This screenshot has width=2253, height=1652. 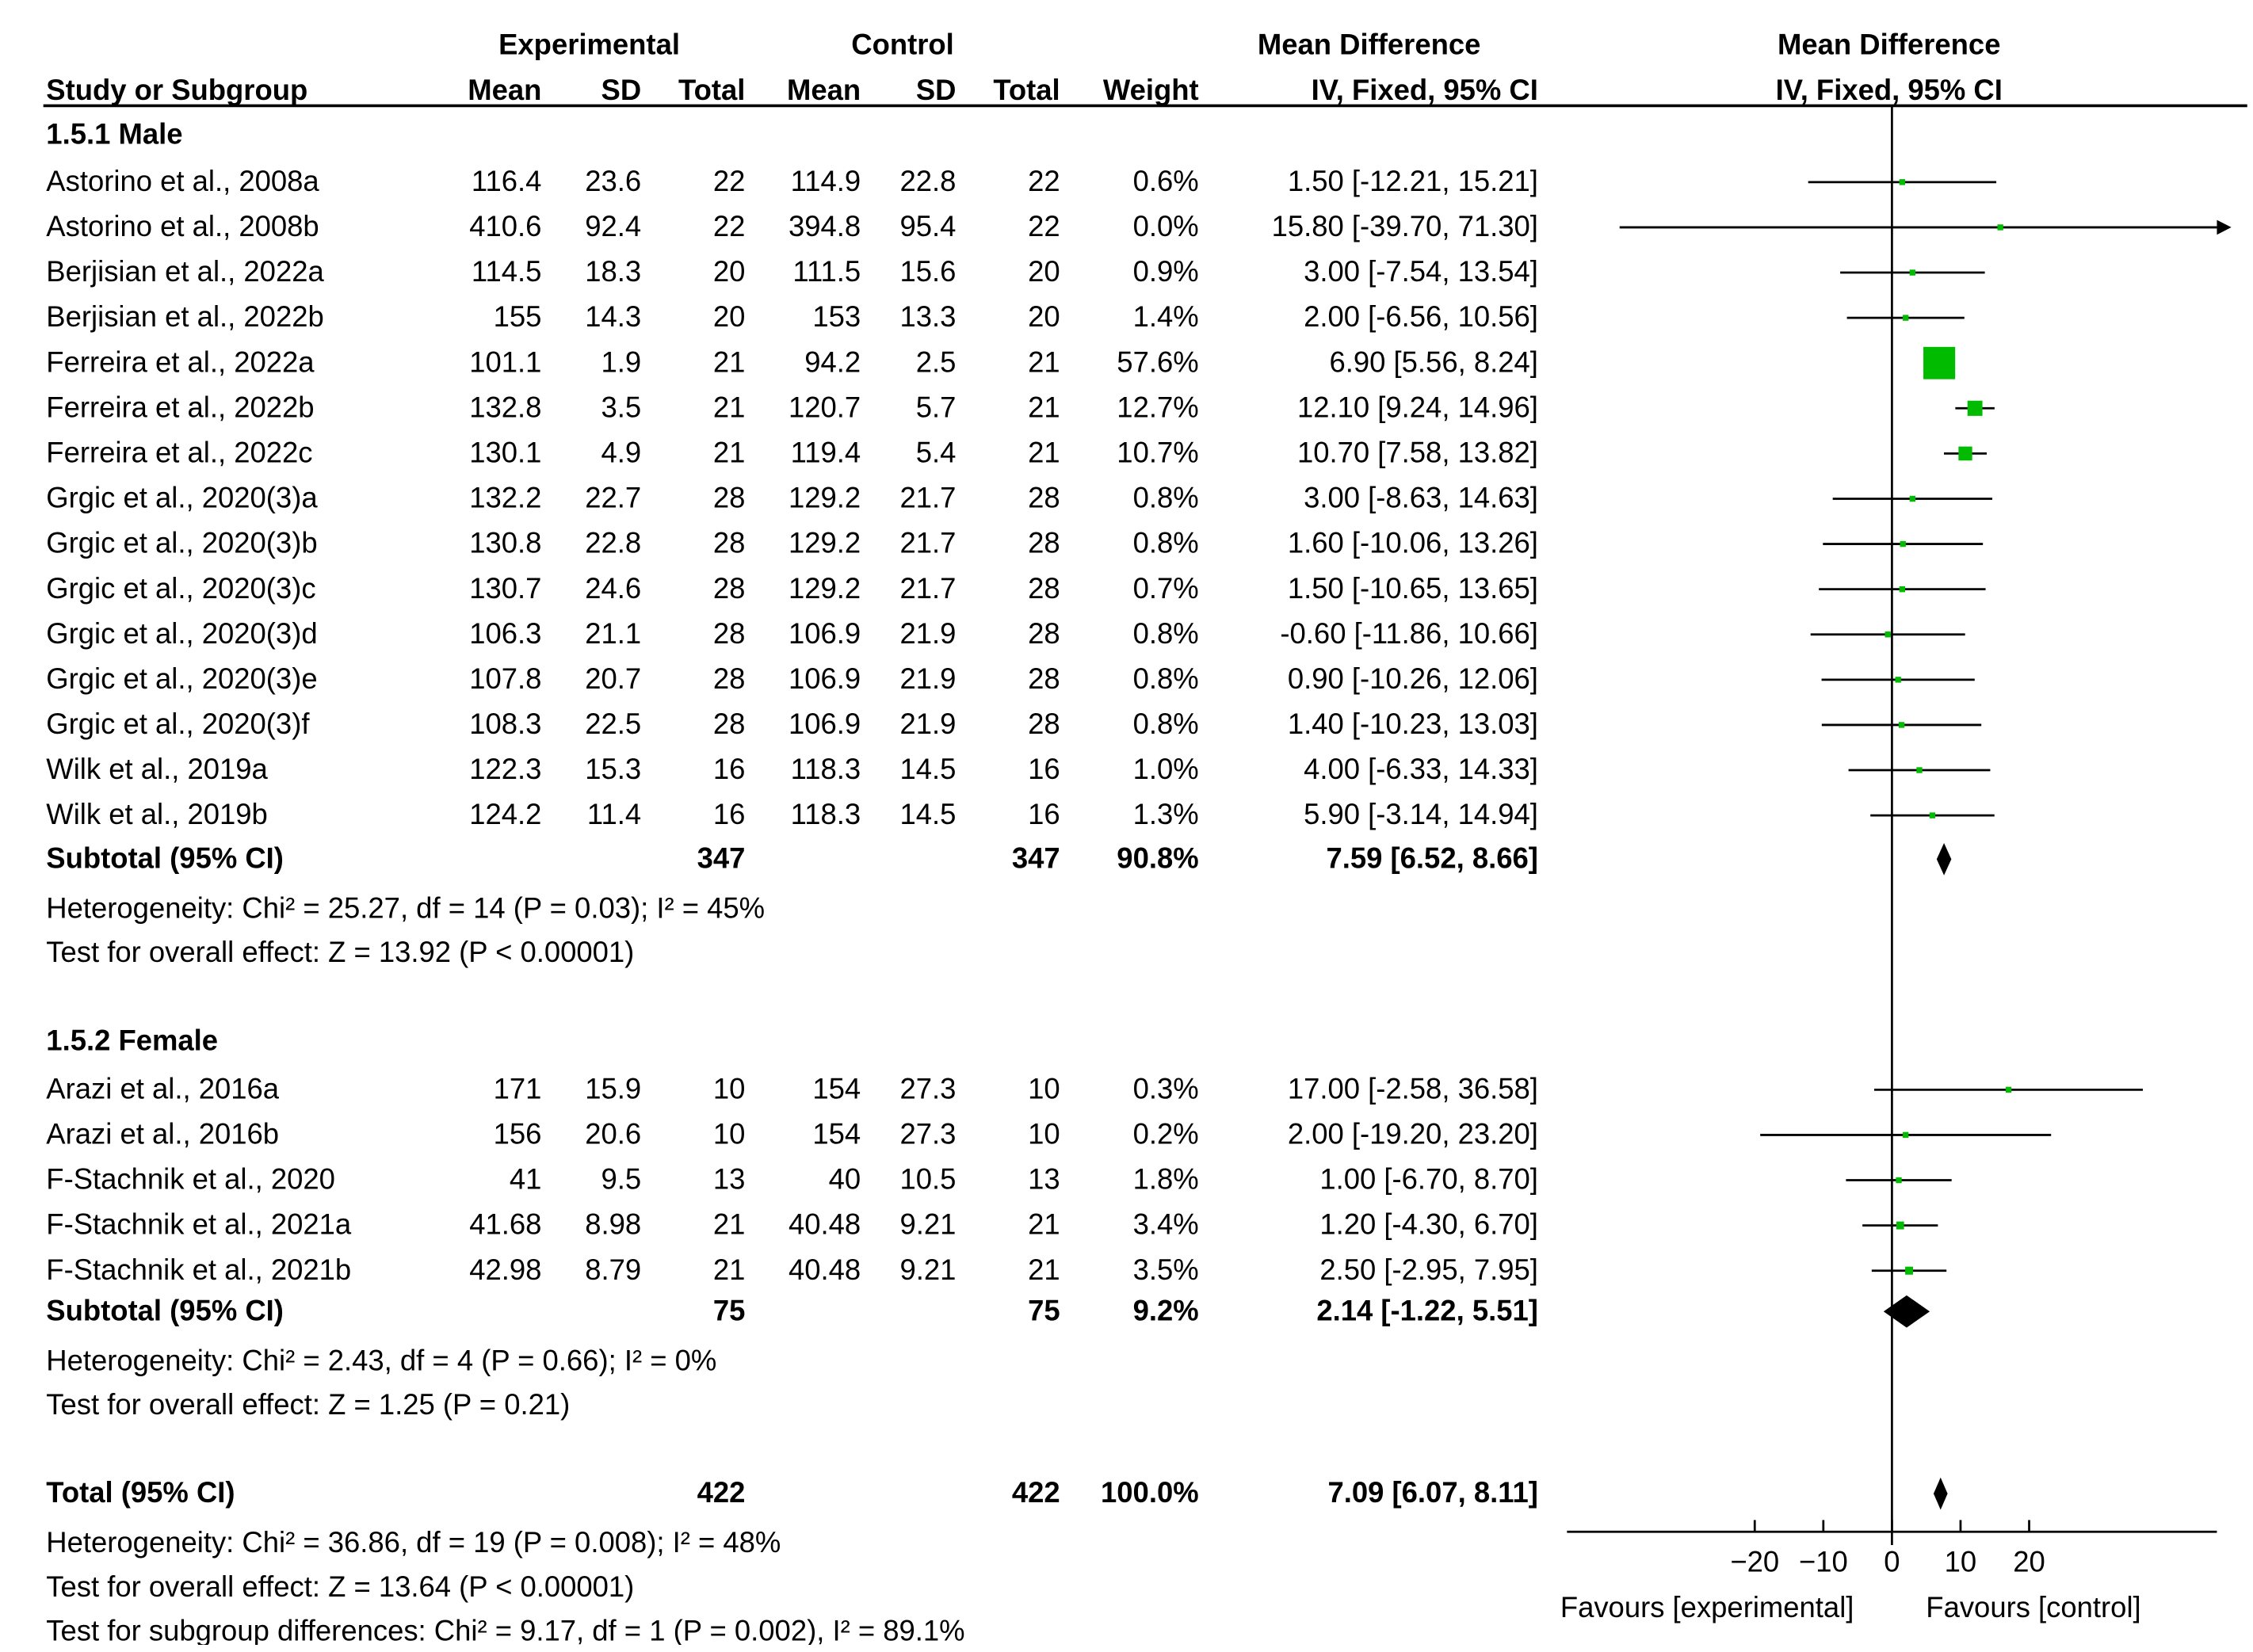 What do you see at coordinates (613, 633) in the screenshot?
I see `study-exp-sd: 21.1` at bounding box center [613, 633].